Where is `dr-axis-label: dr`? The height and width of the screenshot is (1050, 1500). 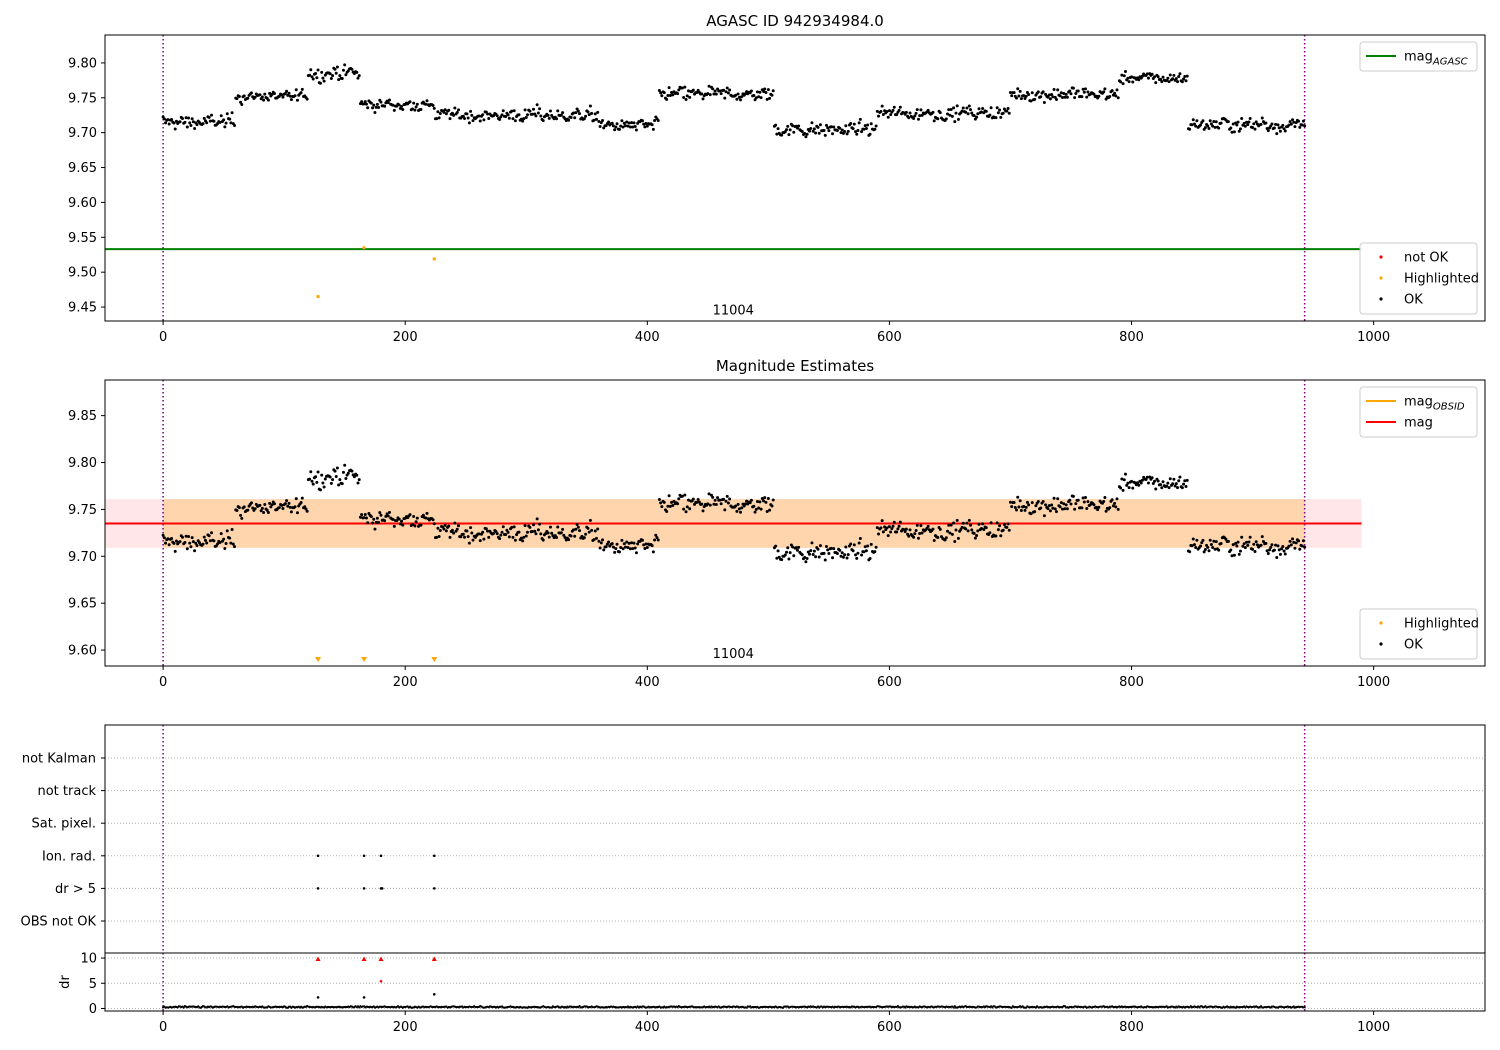
dr-axis-label: dr is located at coordinates (65, 982).